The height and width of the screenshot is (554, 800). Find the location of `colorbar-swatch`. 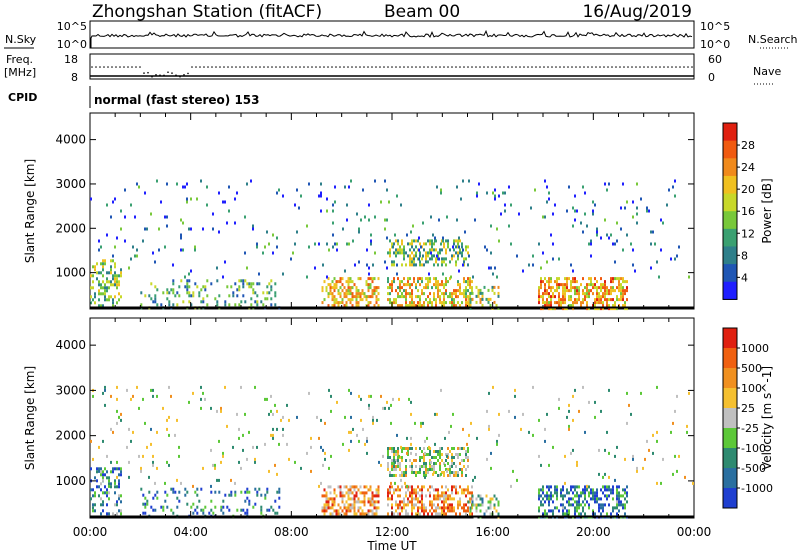

colorbar-swatch is located at coordinates (730, 237).